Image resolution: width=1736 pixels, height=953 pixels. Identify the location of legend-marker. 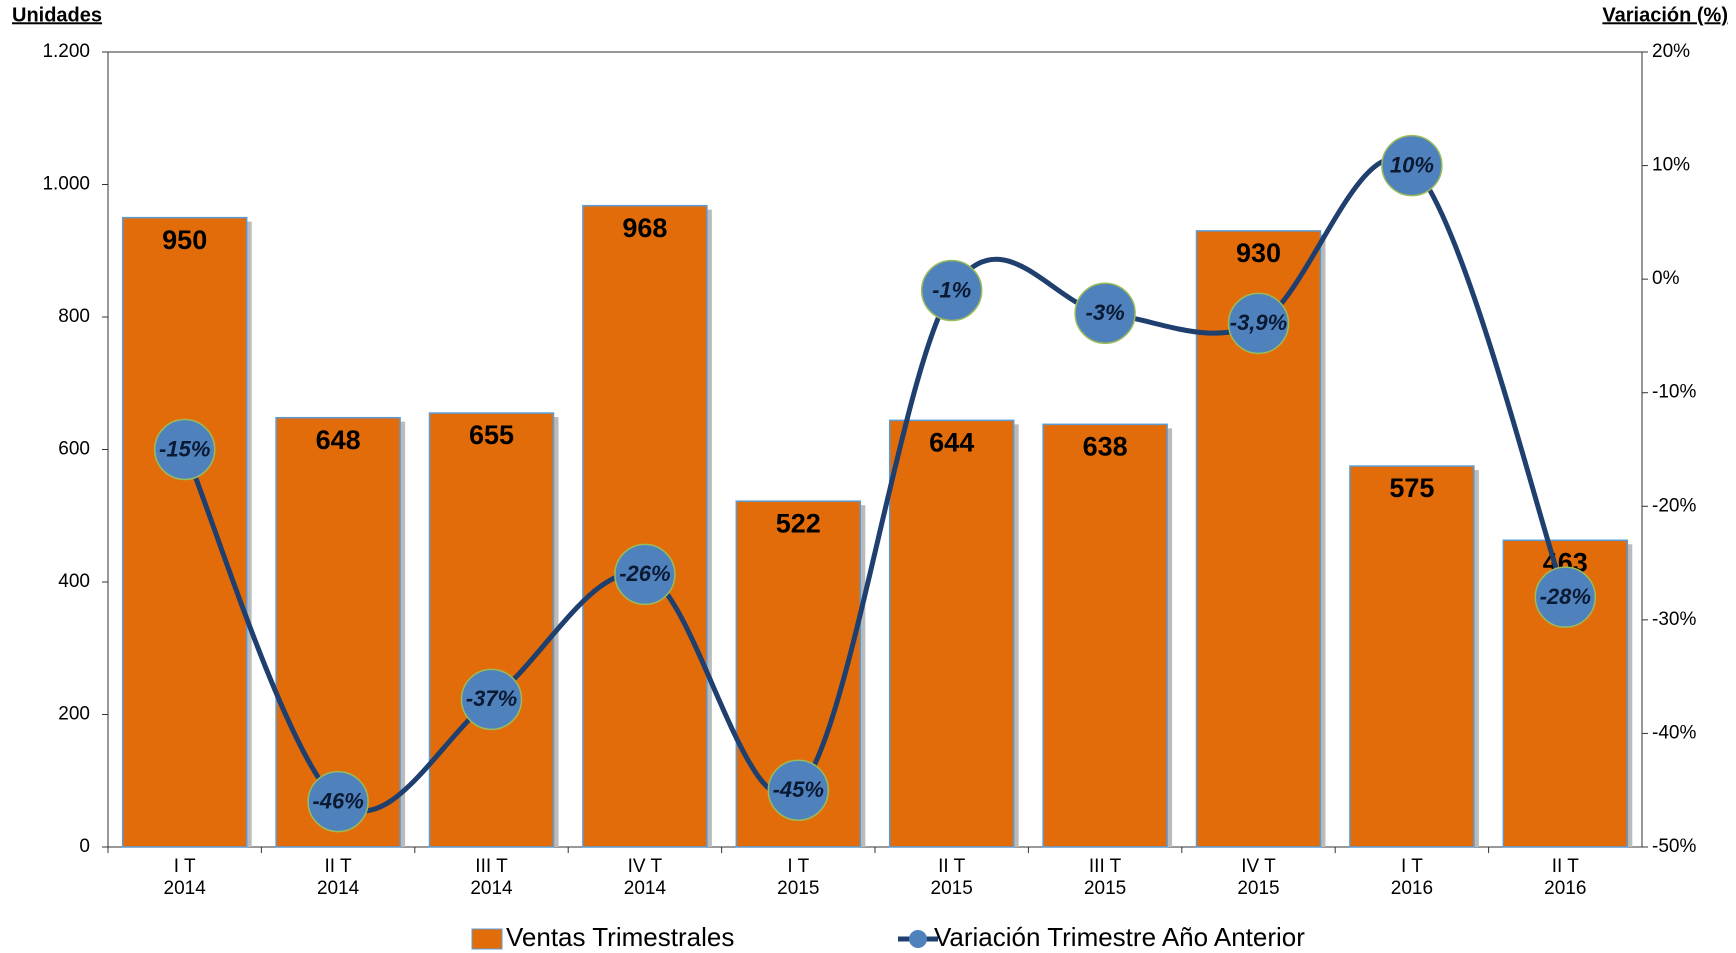
(918, 939).